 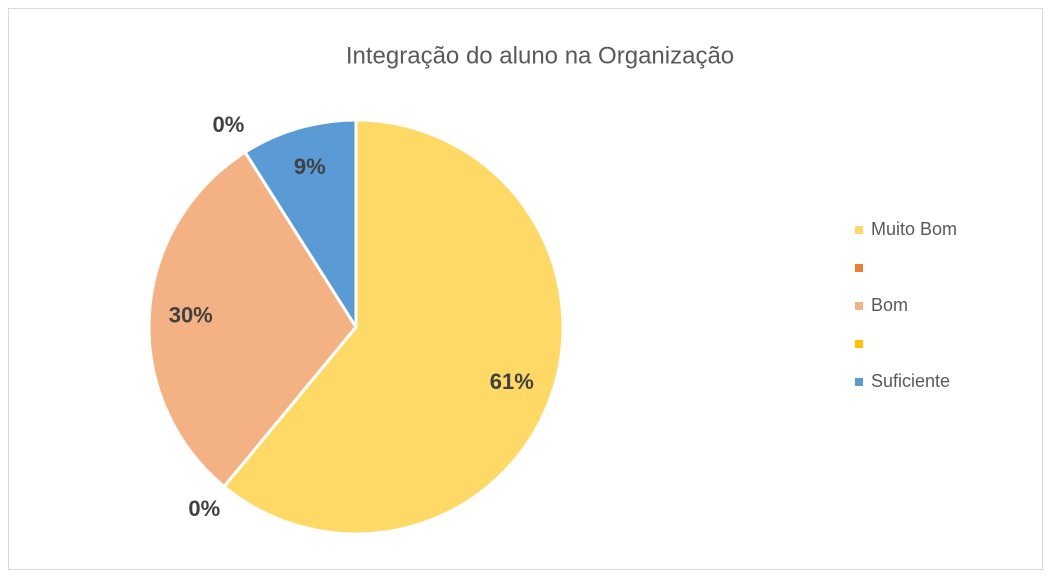 What do you see at coordinates (914, 229) in the screenshot?
I see `legend-label: Muito Bom` at bounding box center [914, 229].